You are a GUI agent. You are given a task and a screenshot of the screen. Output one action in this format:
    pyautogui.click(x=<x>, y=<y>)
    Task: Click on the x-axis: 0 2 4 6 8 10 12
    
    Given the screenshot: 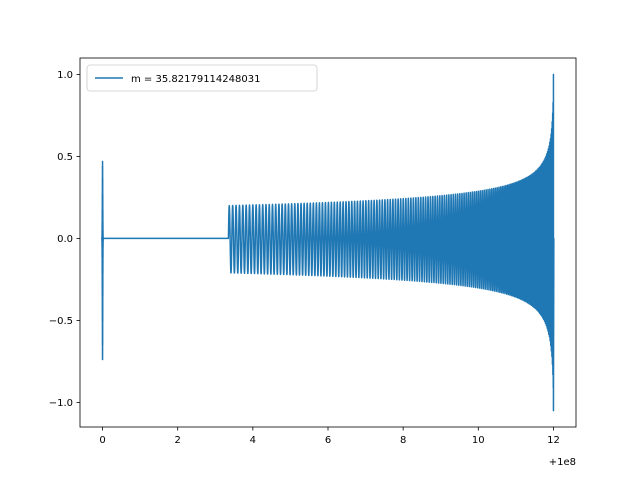 What is the action you would take?
    pyautogui.click(x=329, y=436)
    